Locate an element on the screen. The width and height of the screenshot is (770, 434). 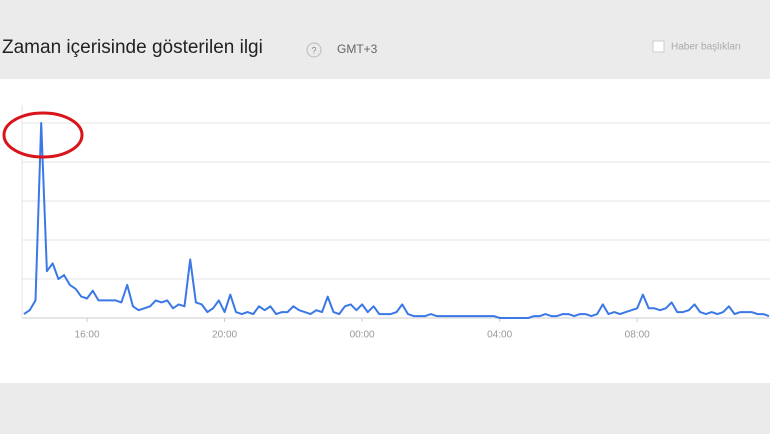
help-icon is located at coordinates (314, 50).